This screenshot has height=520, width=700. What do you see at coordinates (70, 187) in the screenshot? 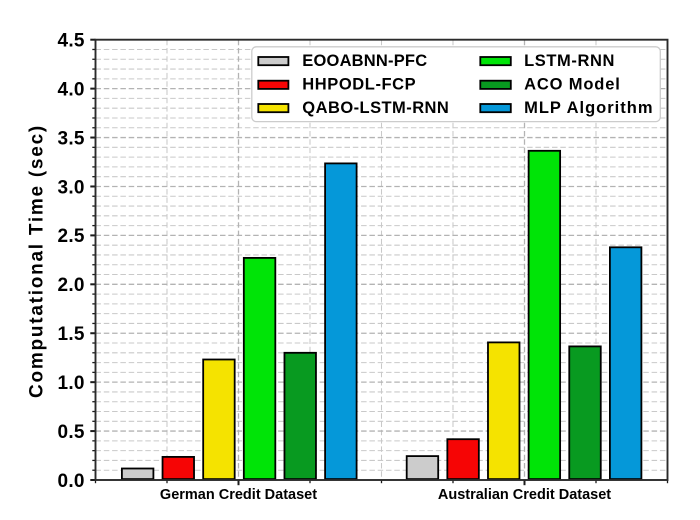
I see `svg-text: 3.0` at bounding box center [70, 187].